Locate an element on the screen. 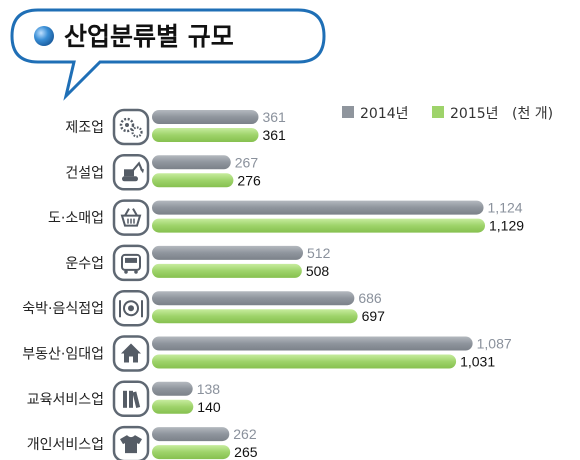 This screenshot has height=460, width=580. plate-cutlery-icon is located at coordinates (131, 308).